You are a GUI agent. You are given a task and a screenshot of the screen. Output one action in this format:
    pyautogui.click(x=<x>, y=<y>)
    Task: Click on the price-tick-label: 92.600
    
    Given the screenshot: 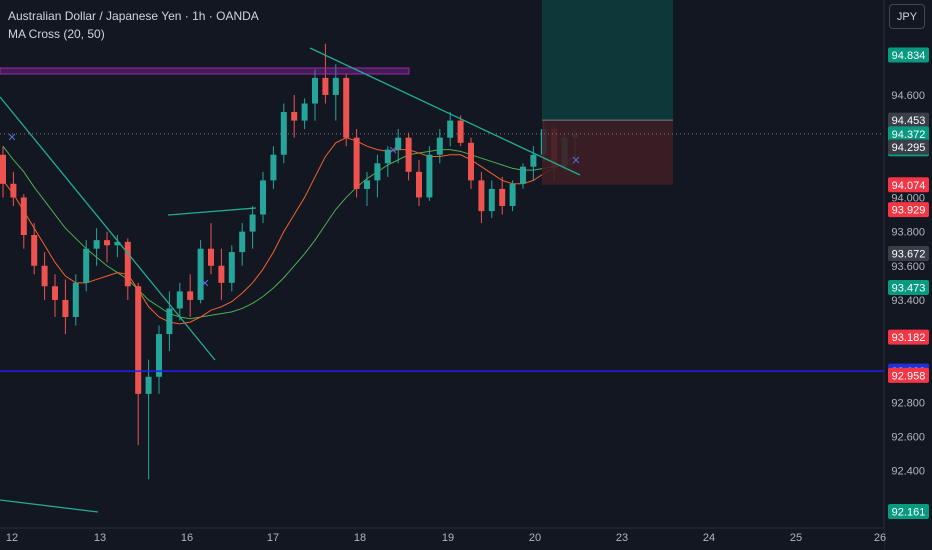 What is the action you would take?
    pyautogui.click(x=908, y=438)
    